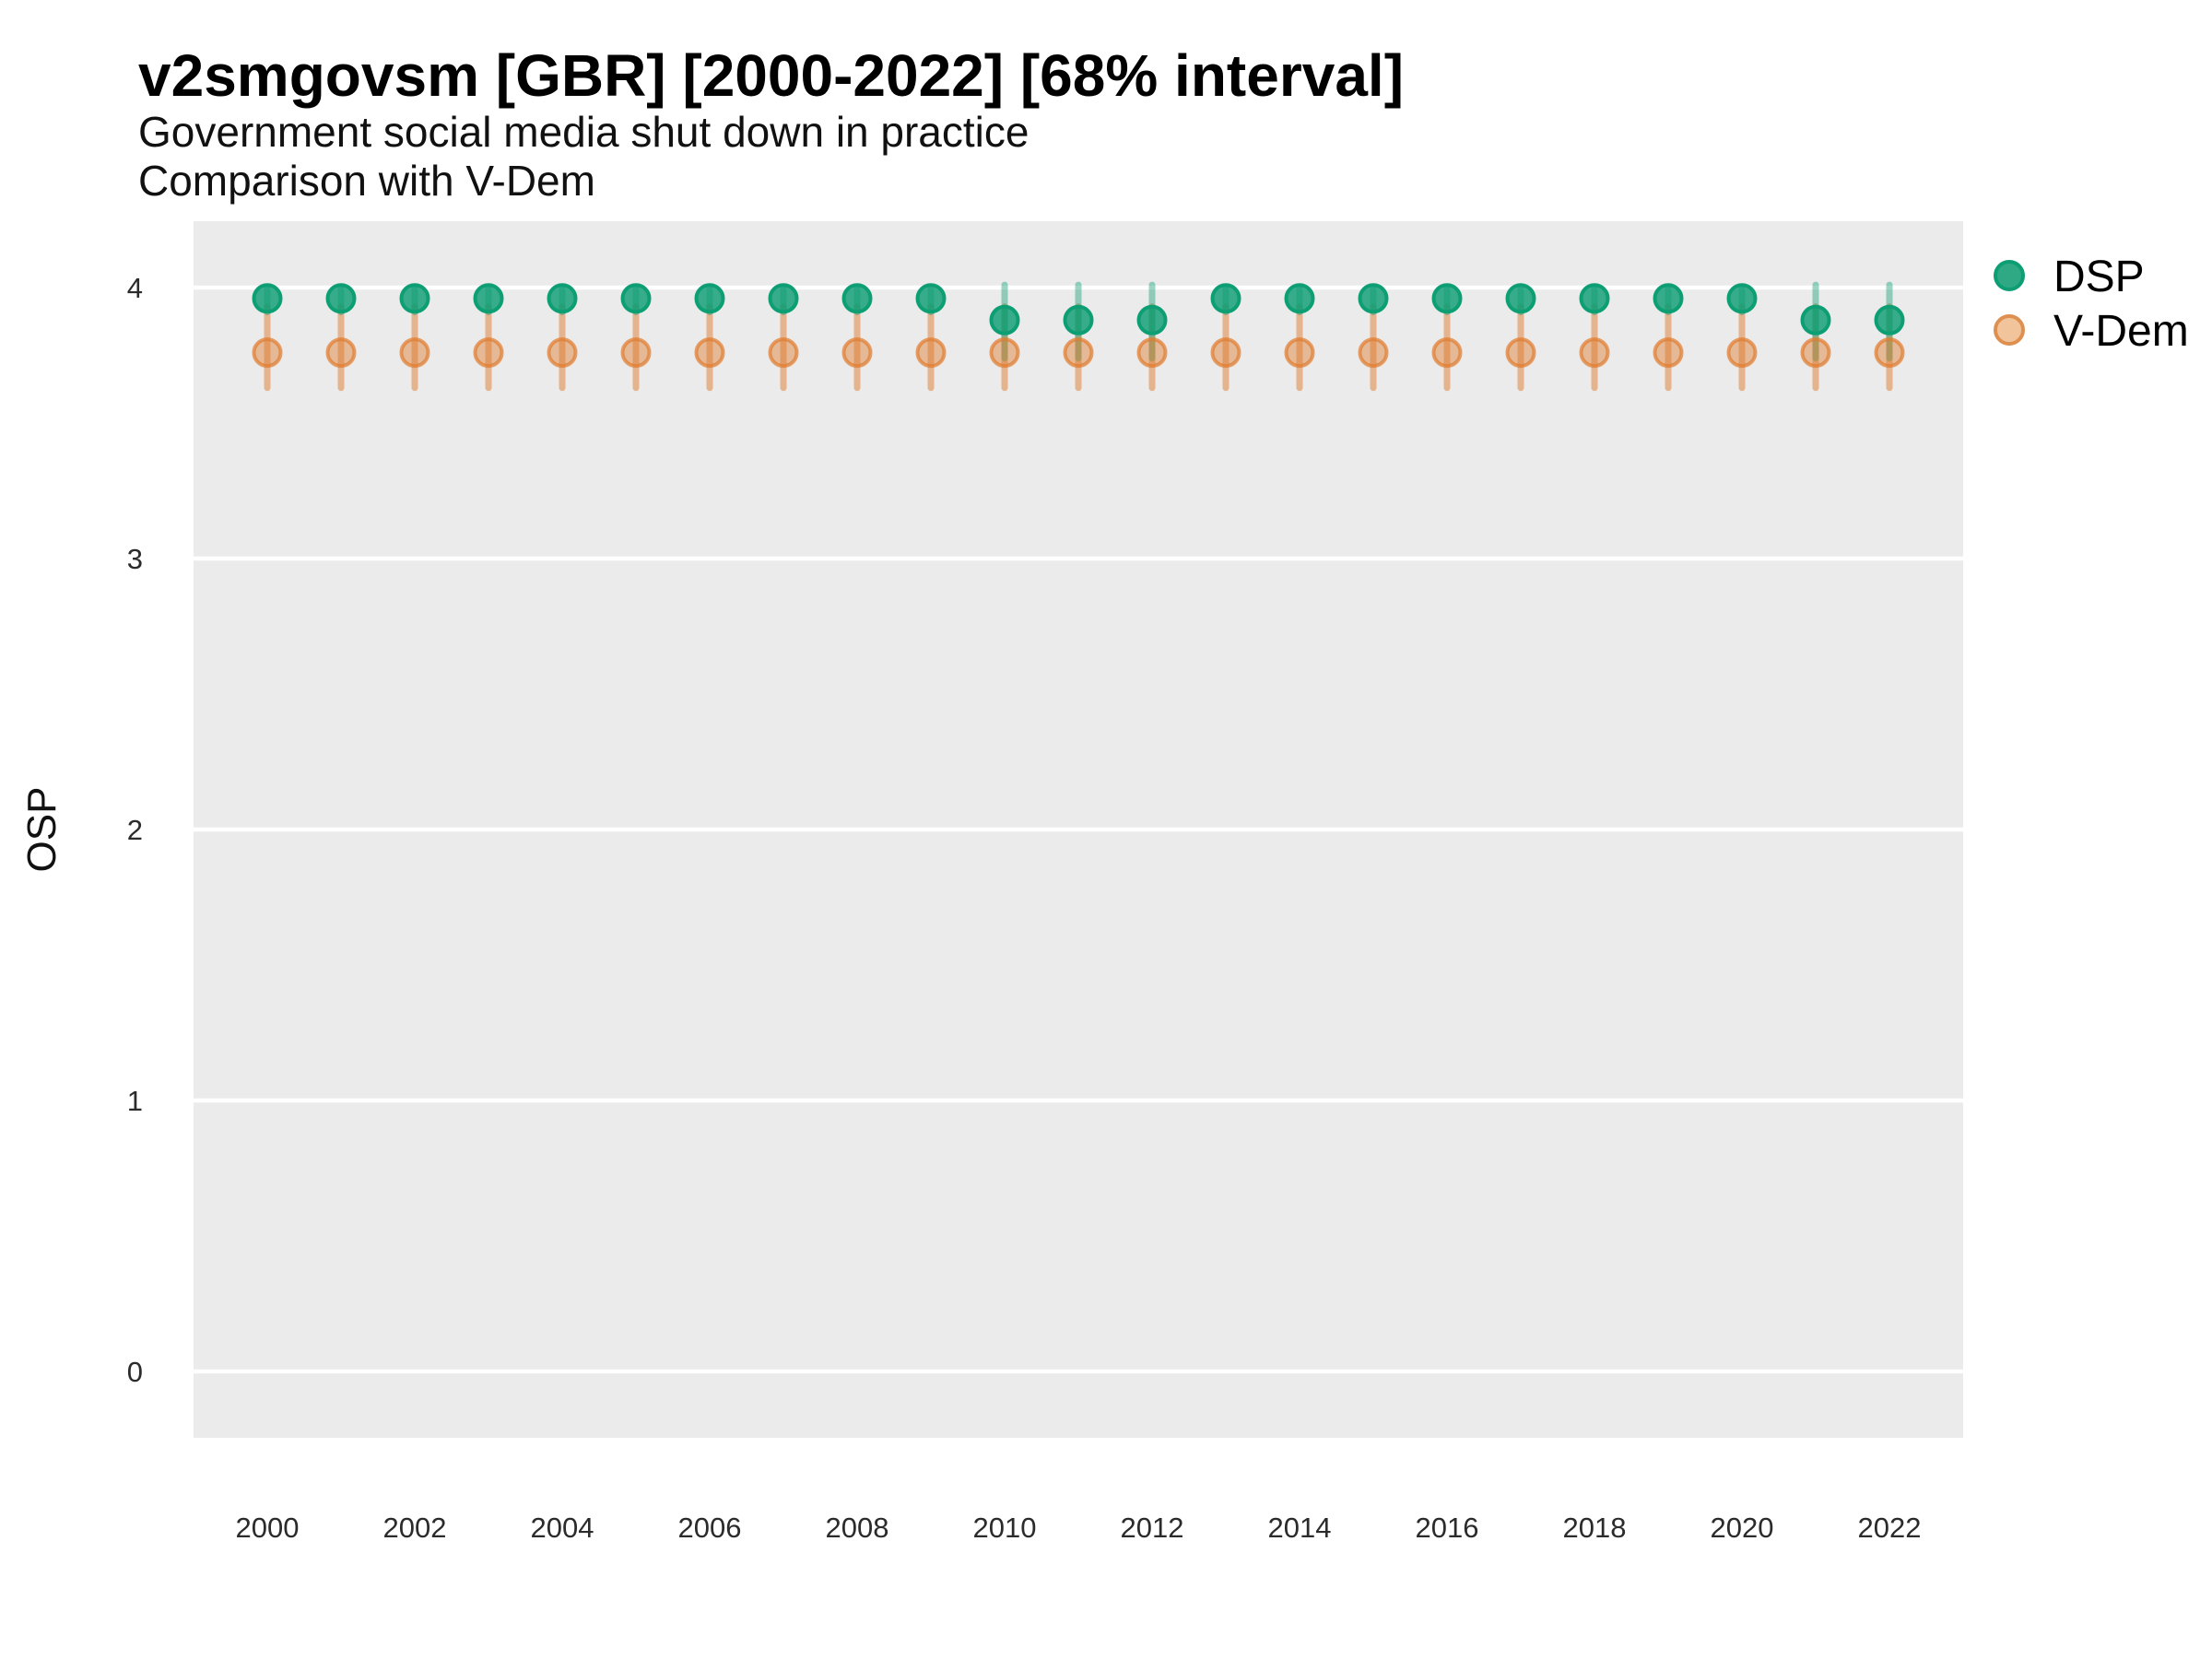  I want to click on y-tick-label: 4, so click(135, 288).